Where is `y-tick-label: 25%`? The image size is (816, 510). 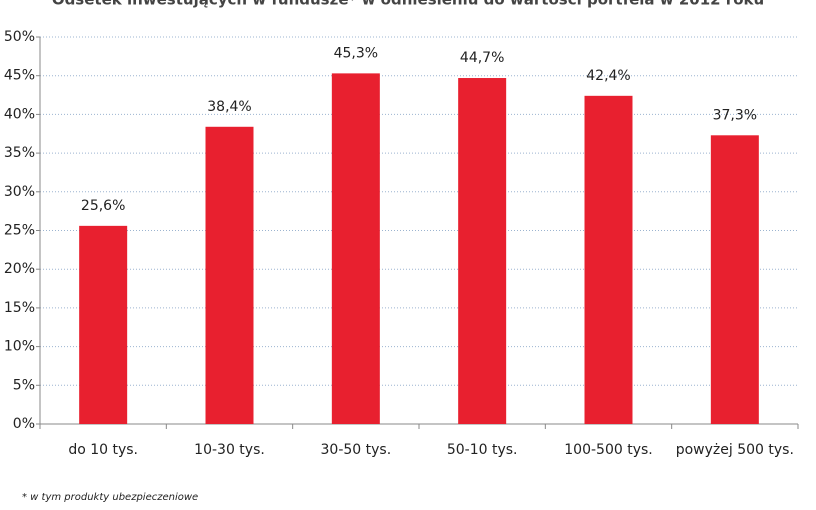
y-tick-label: 25% is located at coordinates (19, 231).